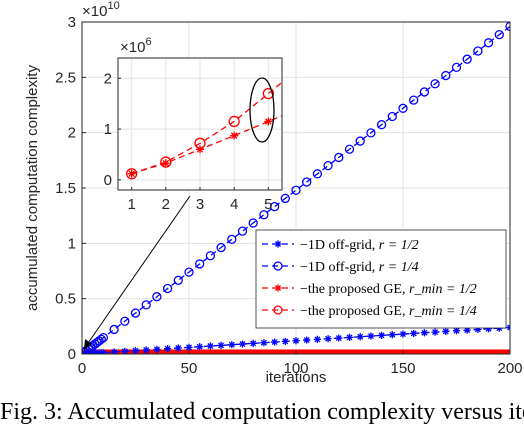 The image size is (524, 428). What do you see at coordinates (65, 188) in the screenshot?
I see `y-tick-label: 1.5` at bounding box center [65, 188].